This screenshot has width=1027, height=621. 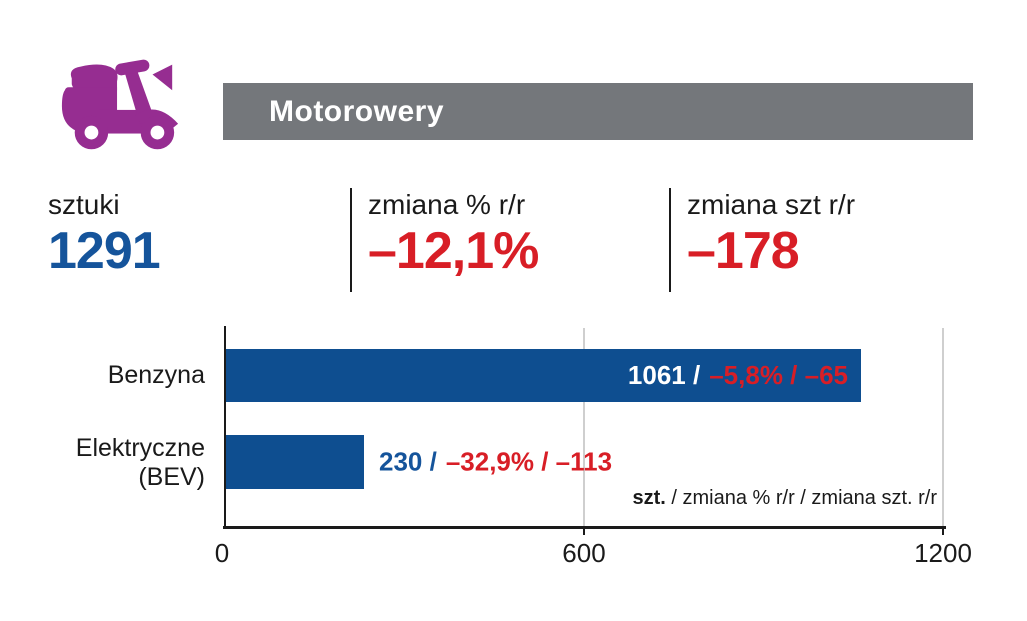 What do you see at coordinates (649, 498) in the screenshot?
I see `legend-note-bold: szt.` at bounding box center [649, 498].